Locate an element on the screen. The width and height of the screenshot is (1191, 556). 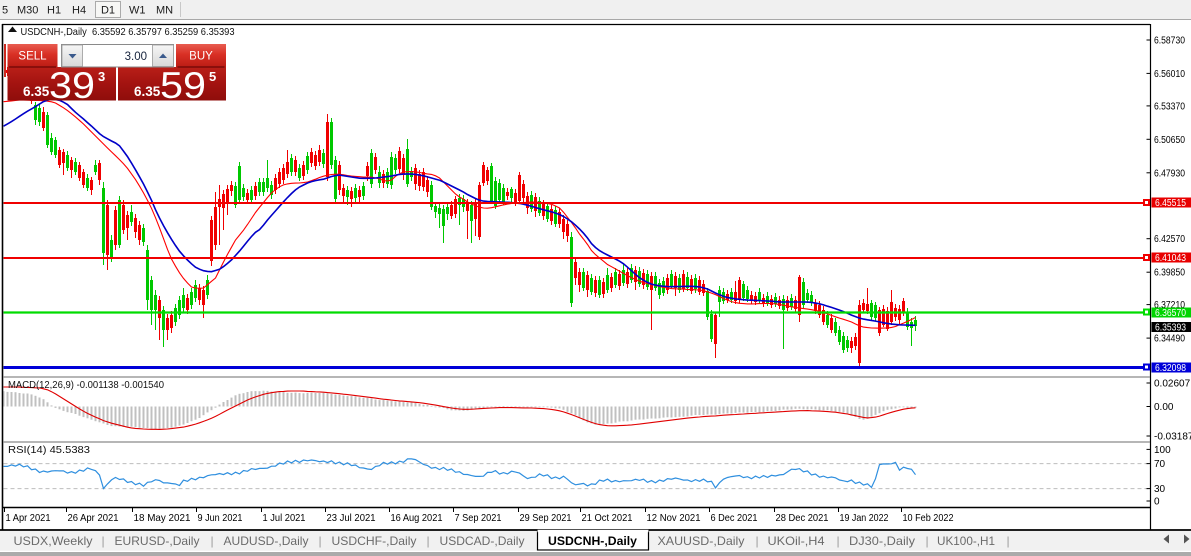
svg-text: USDX,Weekly is located at coordinates (53, 541).